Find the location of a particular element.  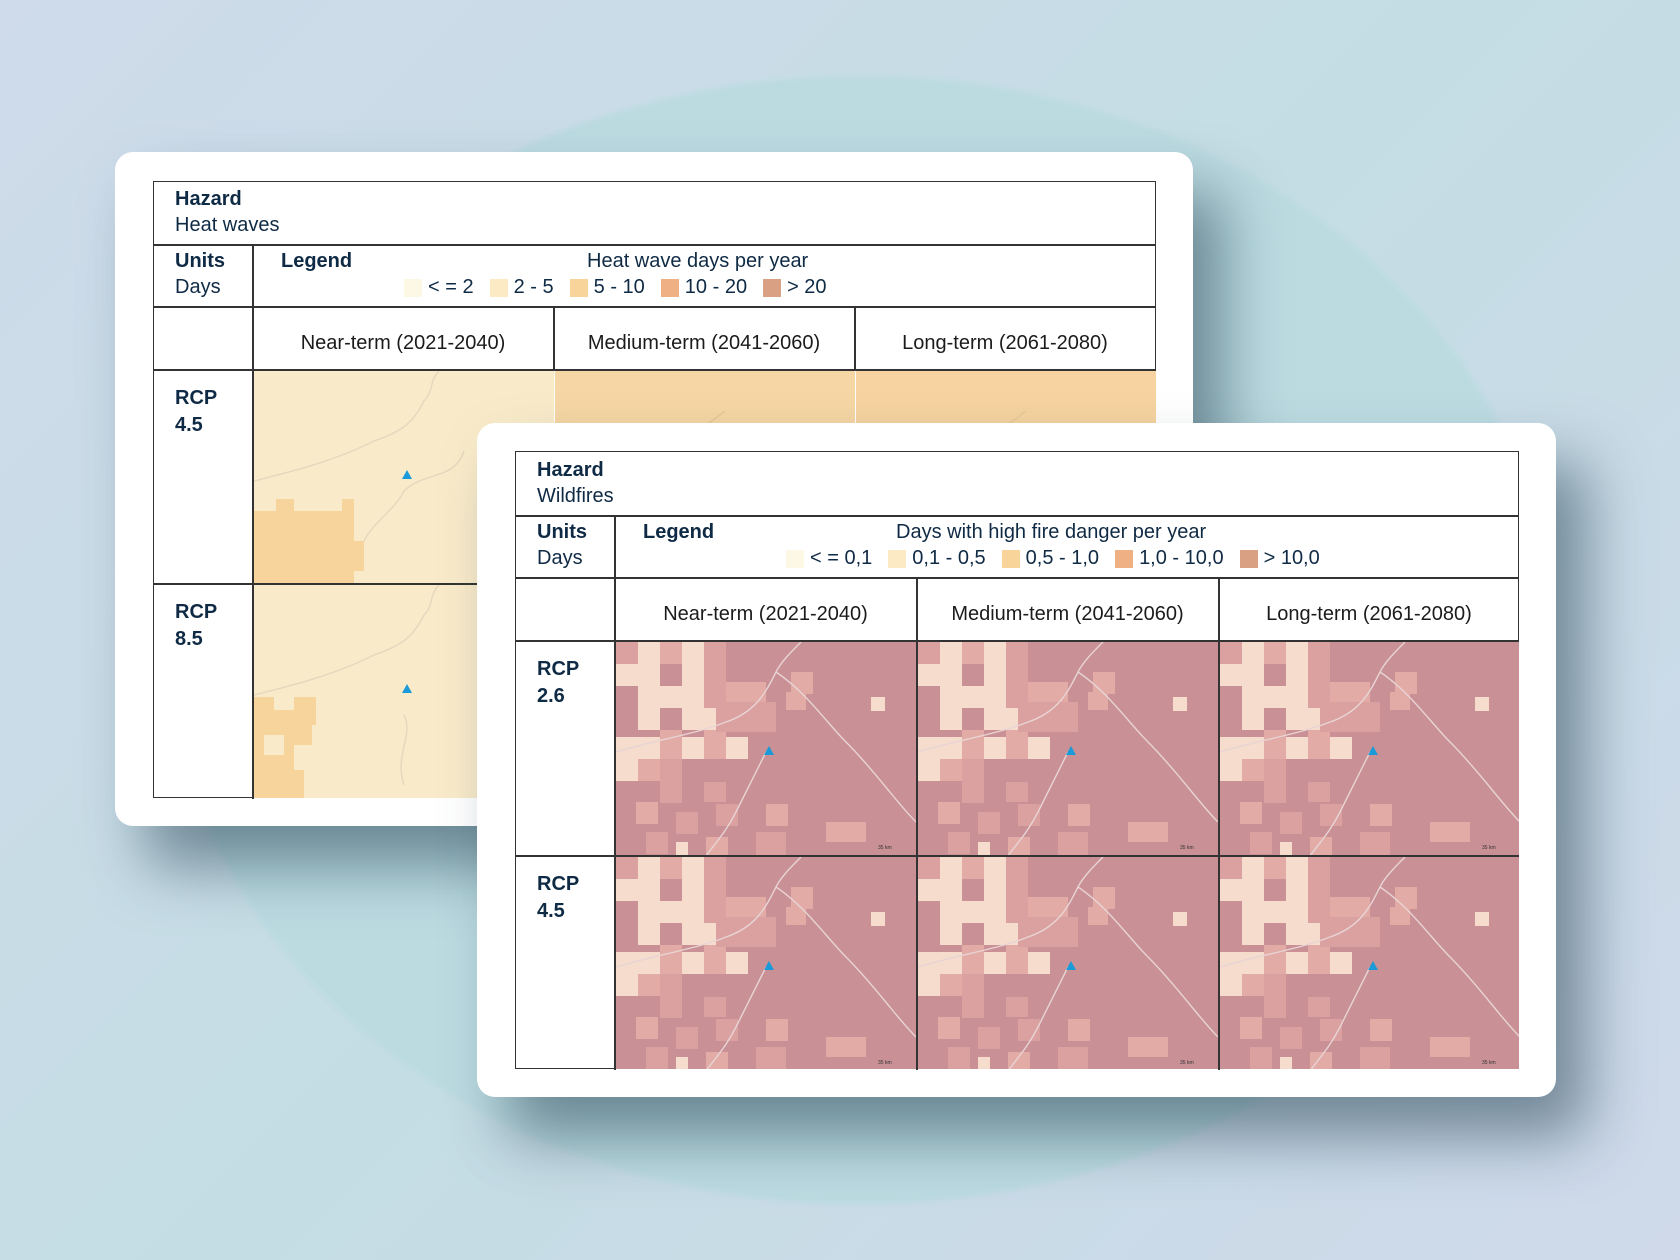

hazard-value: Wildfires is located at coordinates (575, 496).